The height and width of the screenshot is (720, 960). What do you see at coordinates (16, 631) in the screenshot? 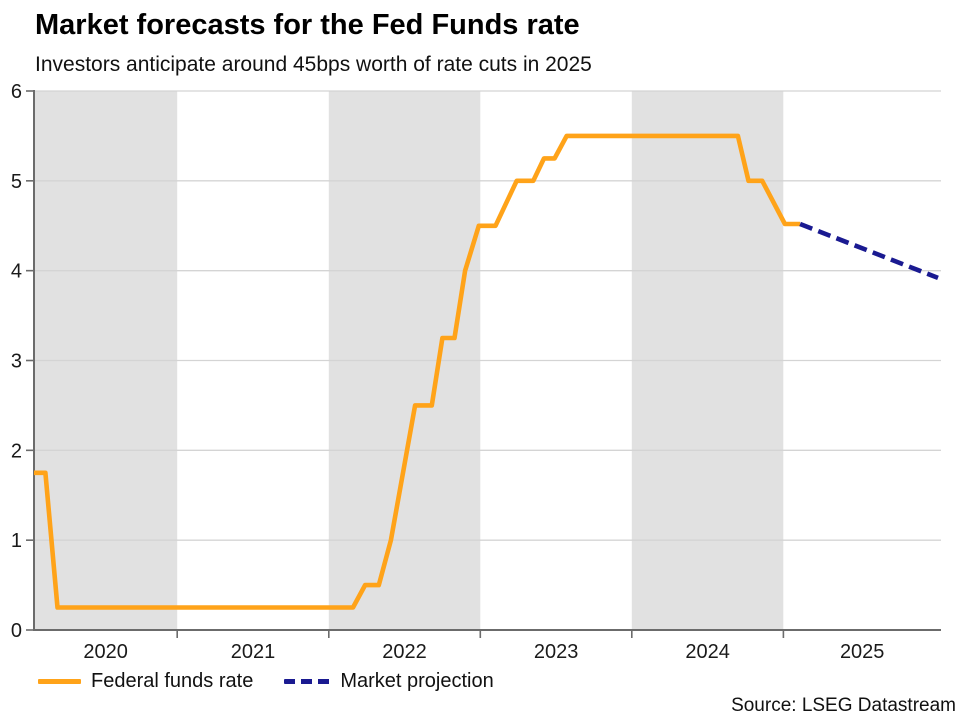
I see `y-axis-label: 0` at bounding box center [16, 631].